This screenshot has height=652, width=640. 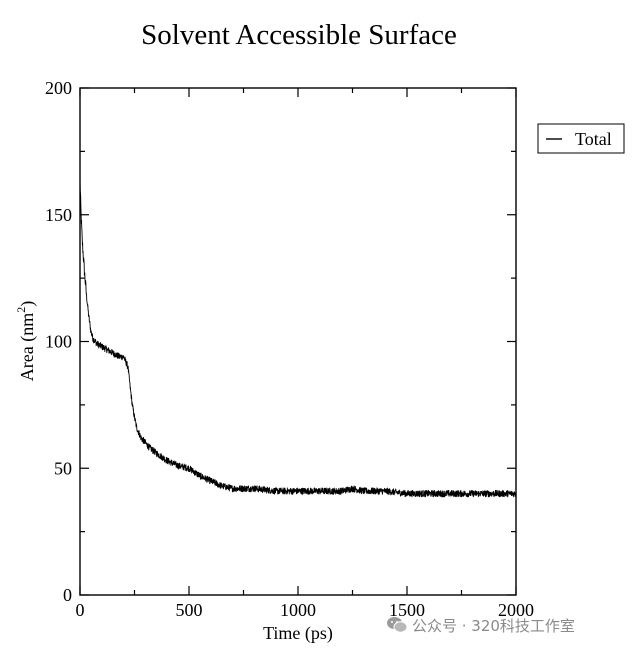 What do you see at coordinates (189, 610) in the screenshot?
I see `x-tick-label: 500` at bounding box center [189, 610].